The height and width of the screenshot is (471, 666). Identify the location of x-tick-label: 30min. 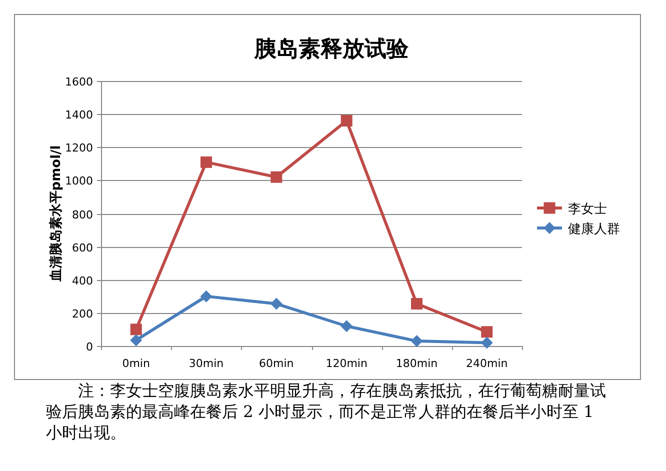
(206, 363).